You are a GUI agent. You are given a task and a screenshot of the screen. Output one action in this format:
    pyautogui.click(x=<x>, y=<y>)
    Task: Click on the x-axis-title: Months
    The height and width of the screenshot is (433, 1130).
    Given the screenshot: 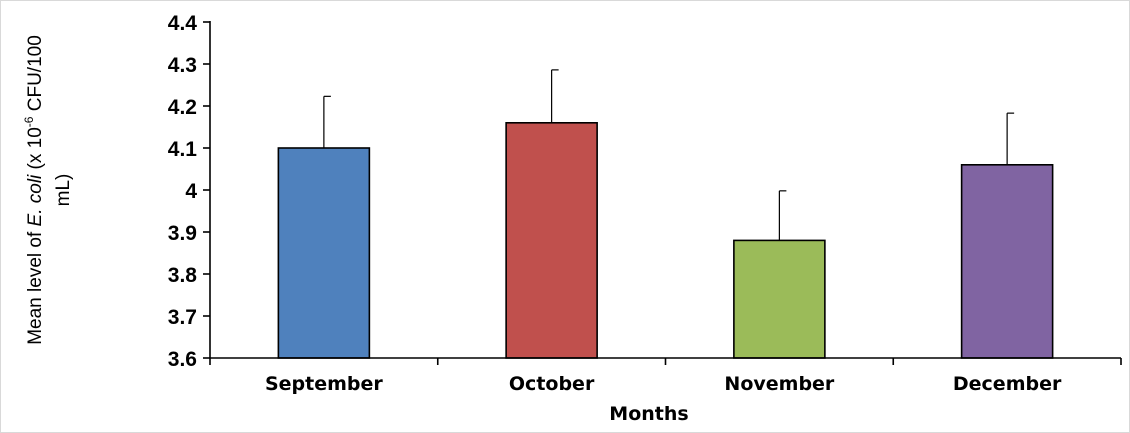 What is the action you would take?
    pyautogui.click(x=648, y=414)
    